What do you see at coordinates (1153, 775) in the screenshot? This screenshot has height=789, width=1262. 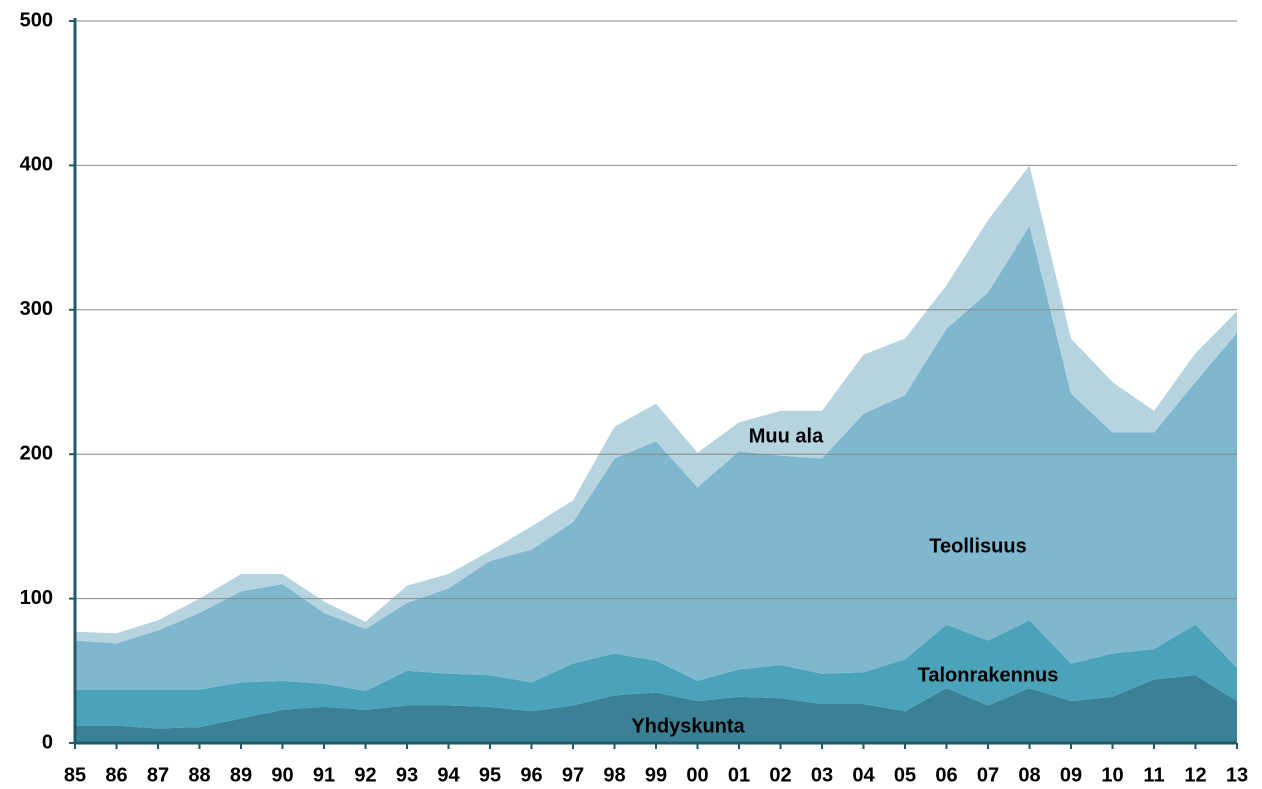 I see `x-tick-label: 11` at bounding box center [1153, 775].